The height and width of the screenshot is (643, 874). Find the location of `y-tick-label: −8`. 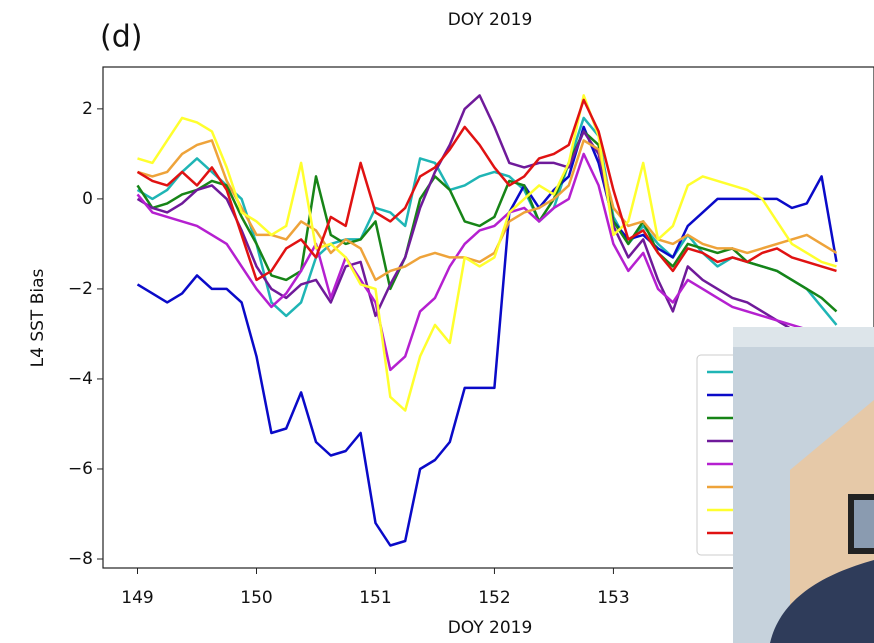

y-tick-label: −8 is located at coordinates (80, 559).